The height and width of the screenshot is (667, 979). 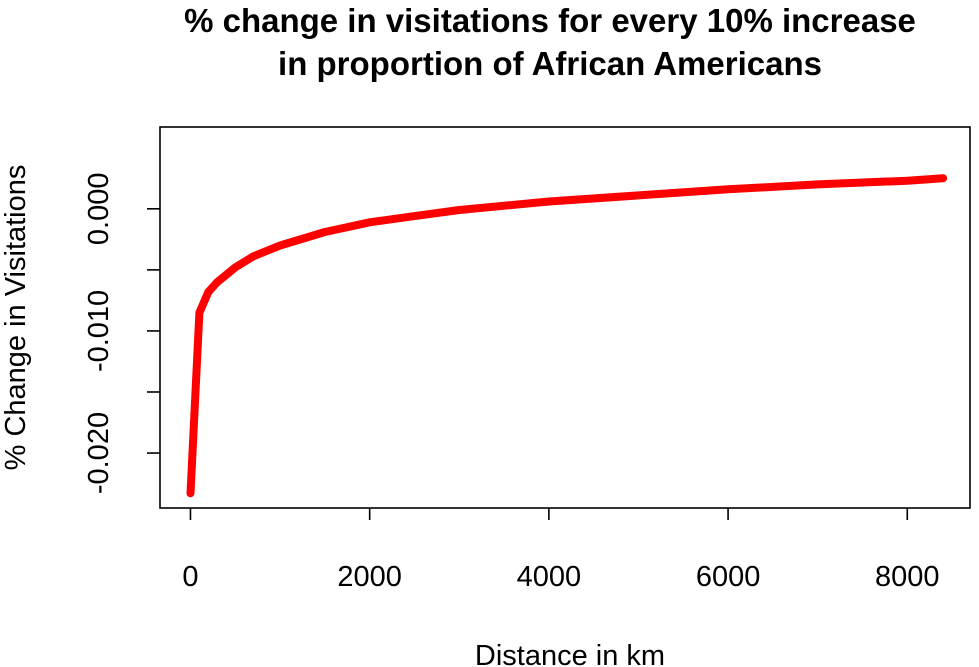 I want to click on x-axis: 0 2000 4000 6000 8000, so click(x=561, y=550).